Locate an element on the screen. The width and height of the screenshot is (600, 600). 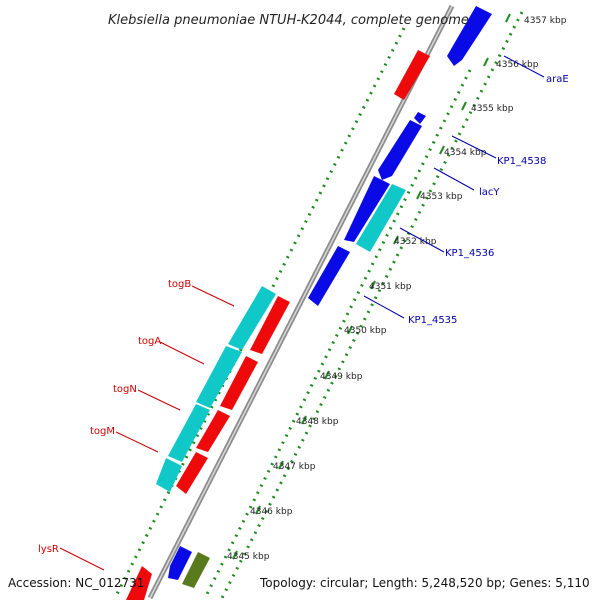
label-KP1_4538: KP1_4538 is located at coordinates (521, 161).